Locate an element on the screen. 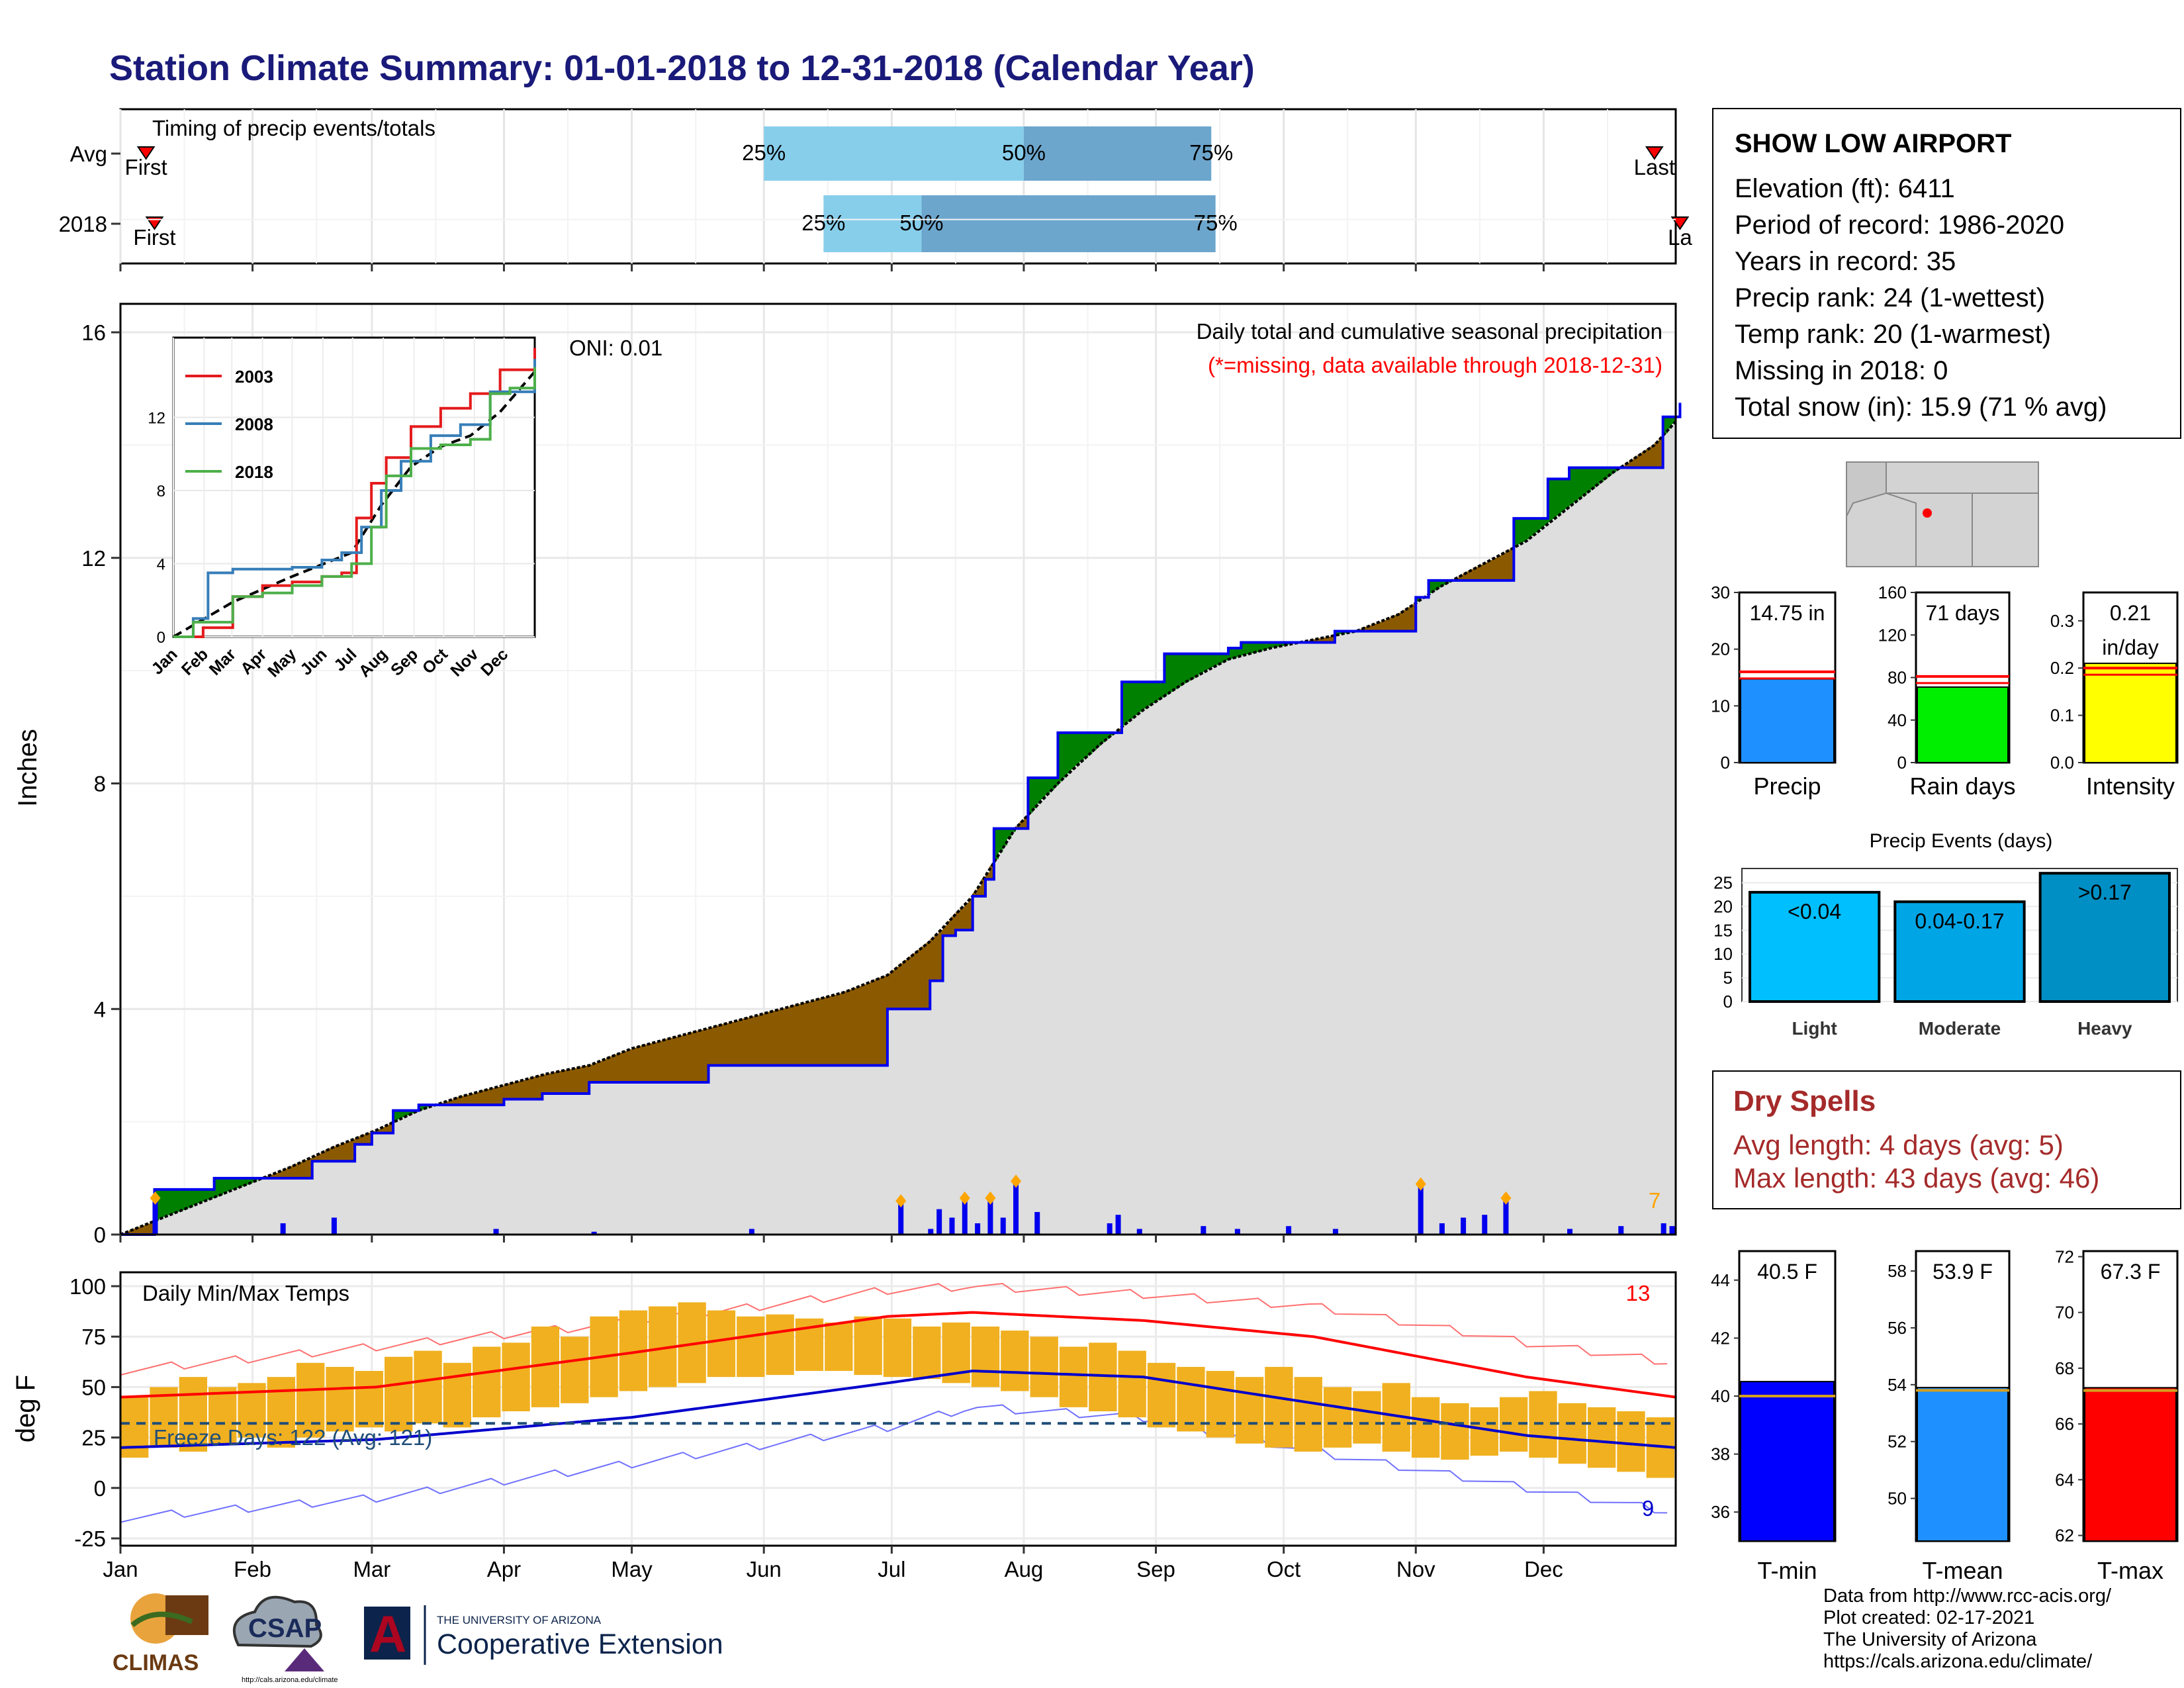 The image size is (2184, 1688). t-mean-category-label: T-mean is located at coordinates (1962, 1570).